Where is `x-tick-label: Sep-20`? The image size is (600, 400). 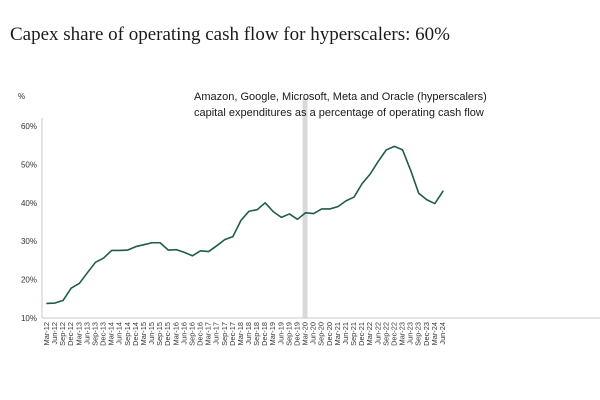
x-tick-label: Sep-20 is located at coordinates (321, 334).